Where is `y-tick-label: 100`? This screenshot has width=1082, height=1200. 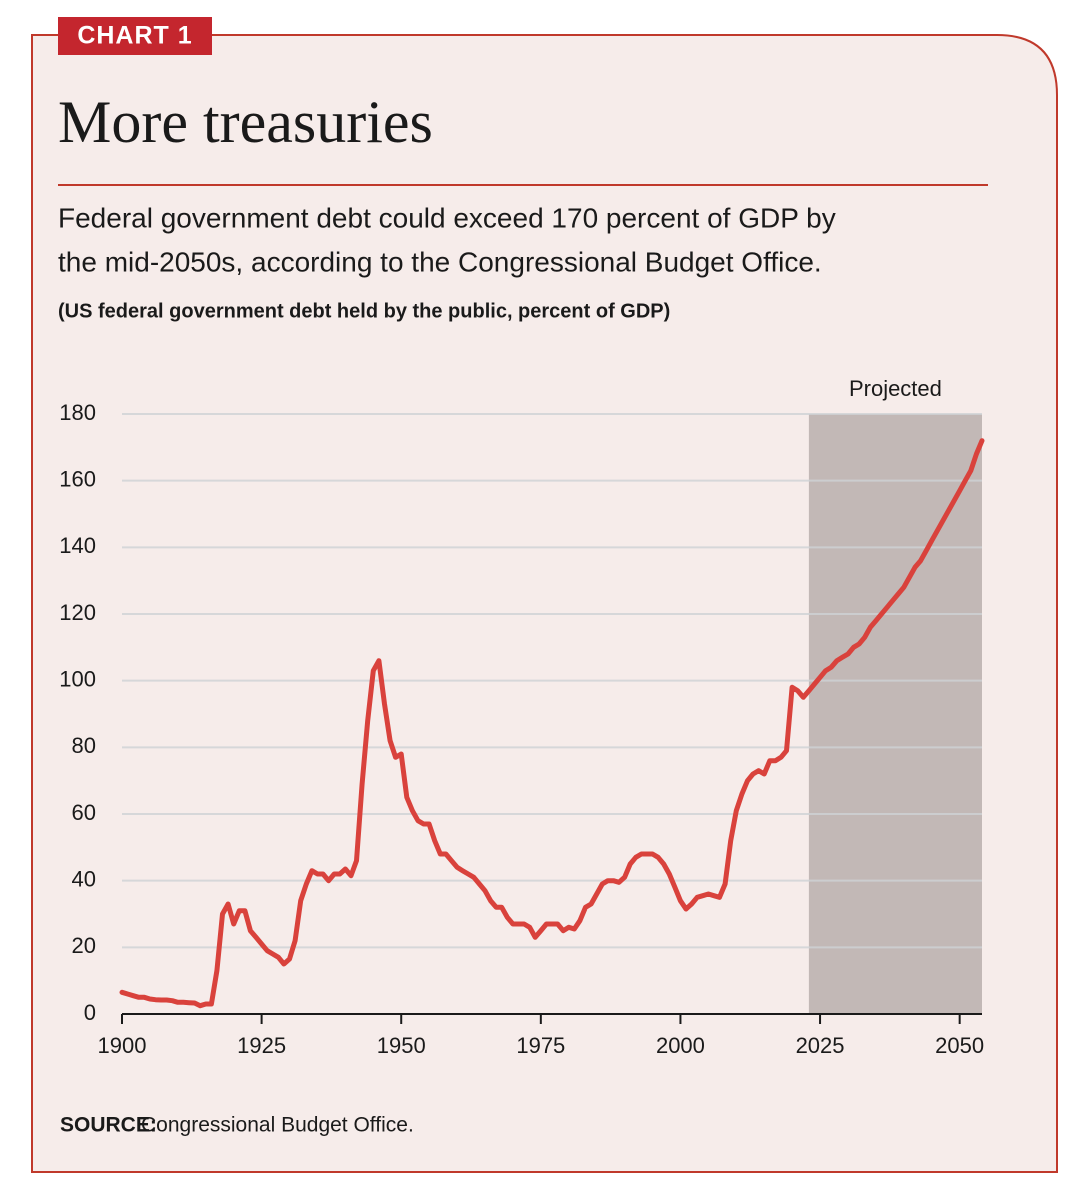
y-tick-label: 100 is located at coordinates (77, 678).